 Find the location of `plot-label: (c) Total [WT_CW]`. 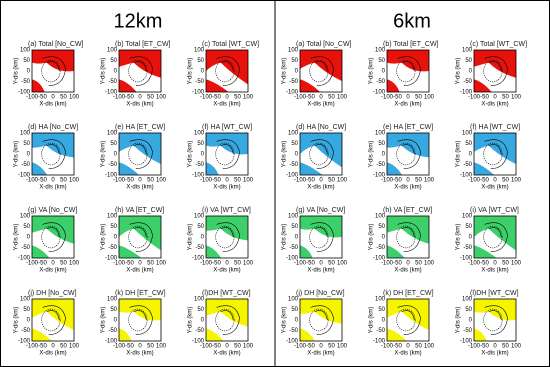

plot-label: (c) Total [WT_CW] is located at coordinates (230, 44).